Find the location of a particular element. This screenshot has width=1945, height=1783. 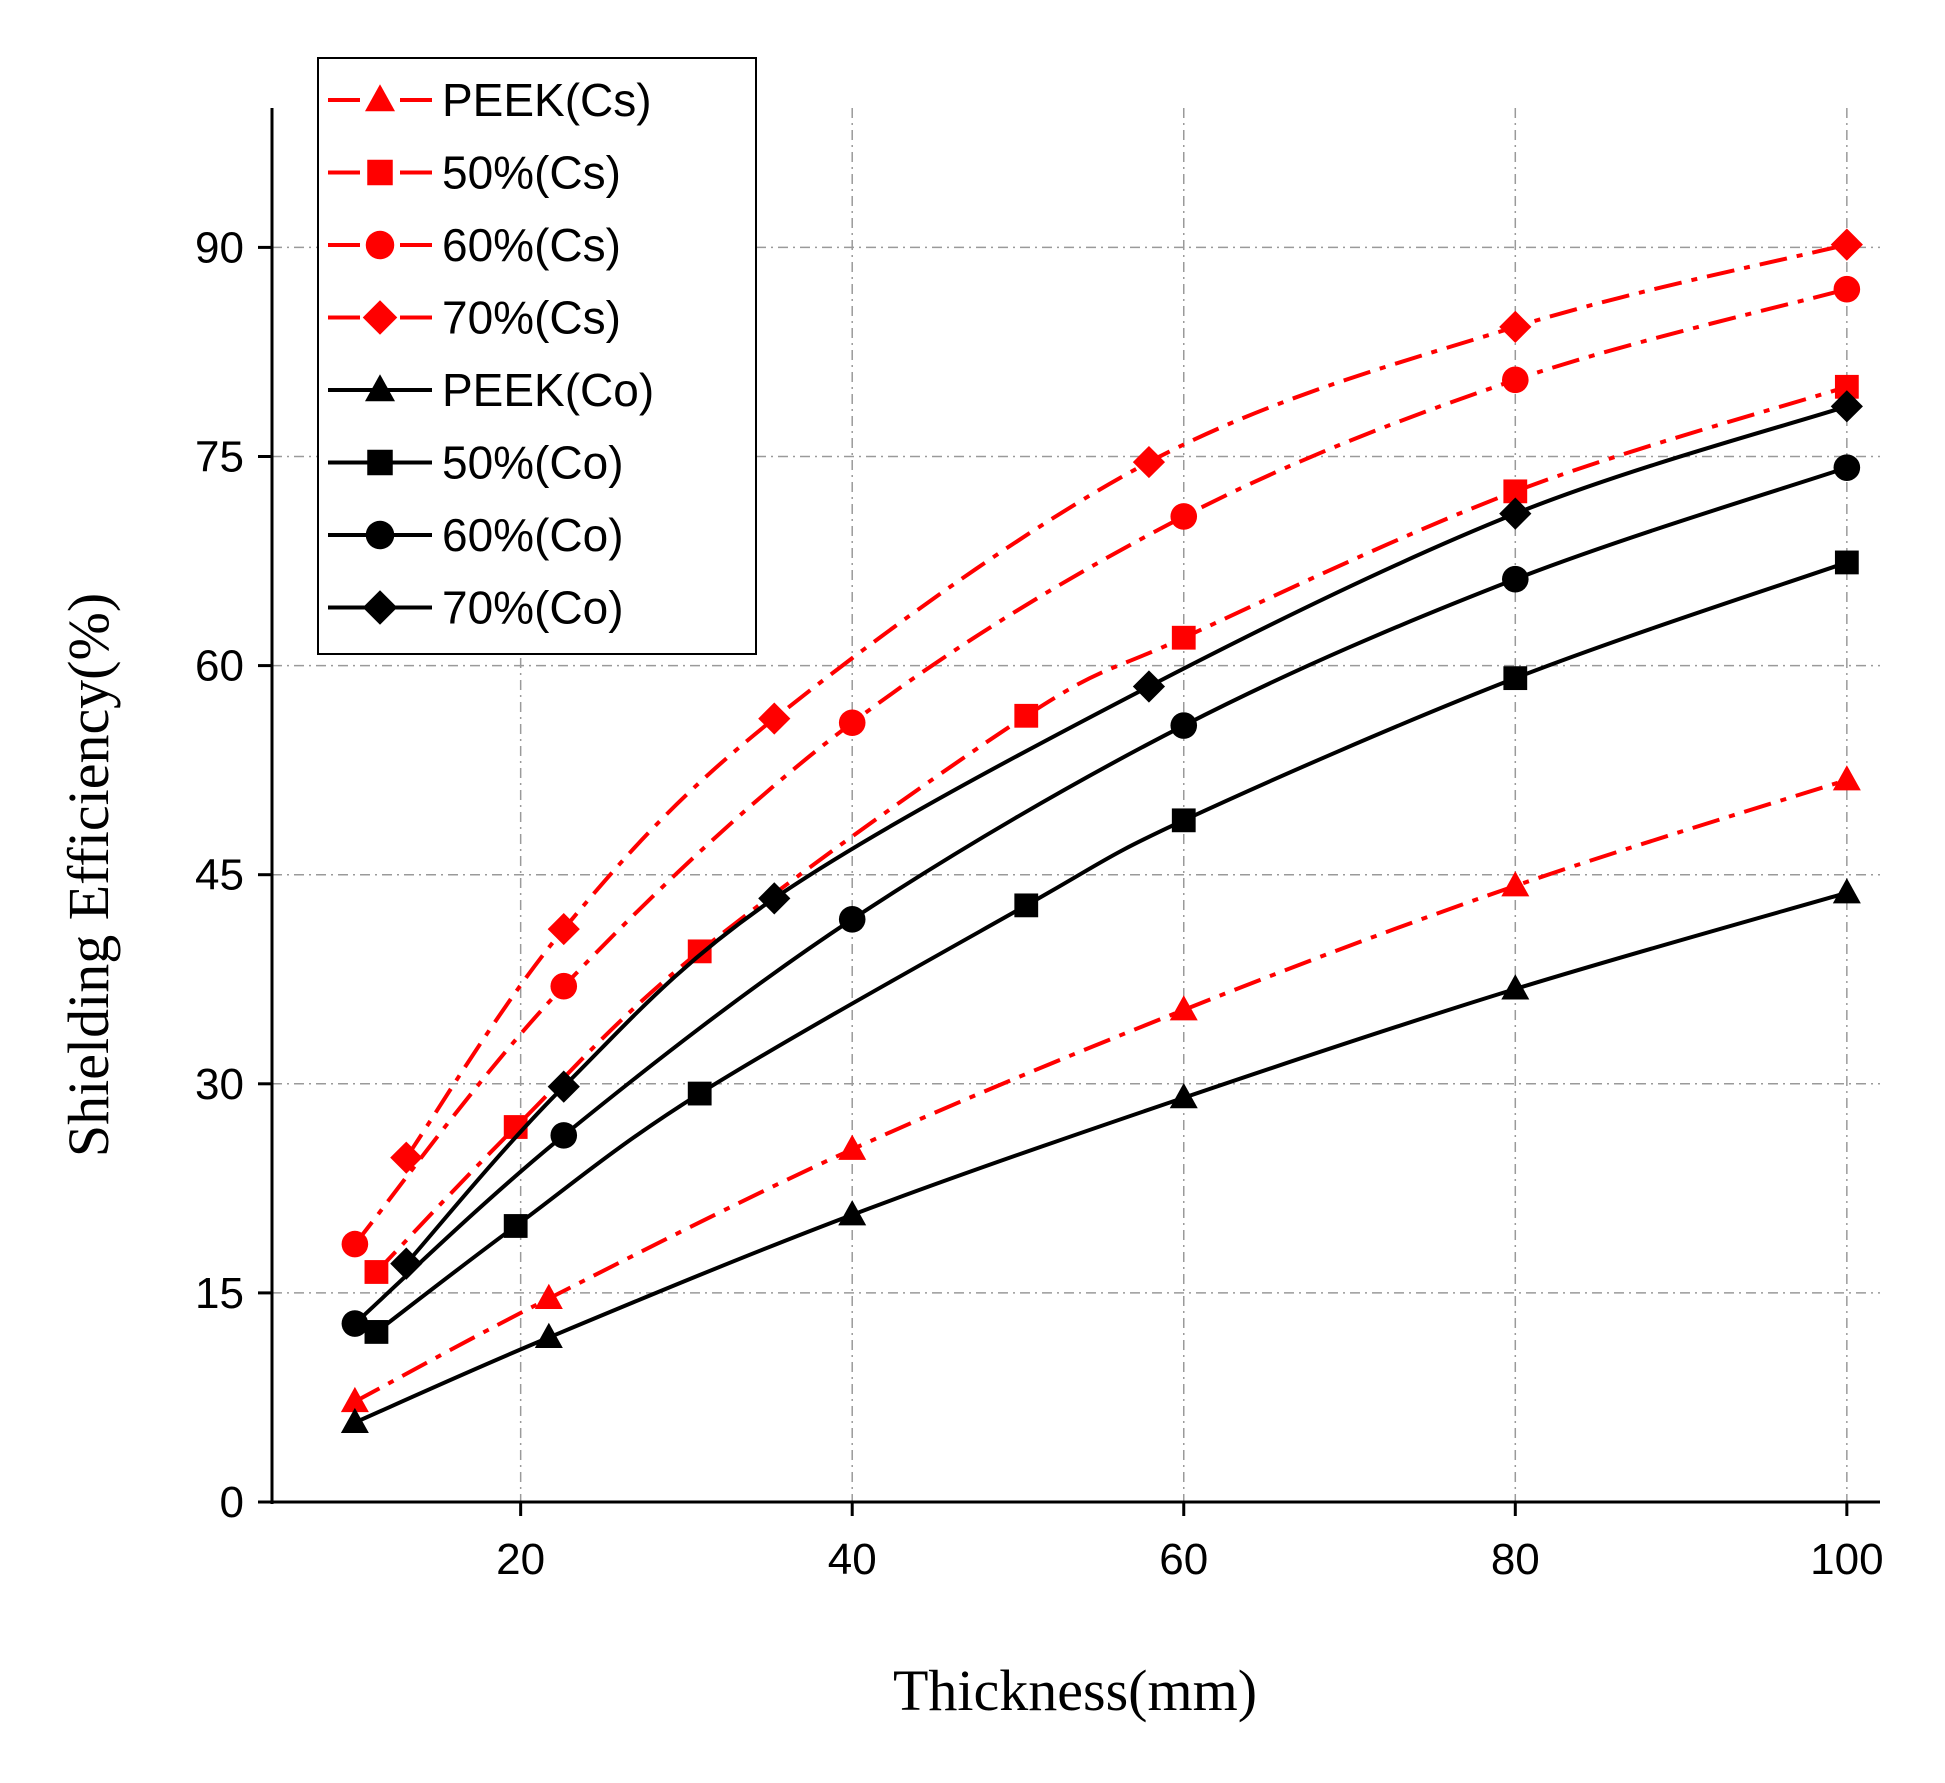

legend-label: PEEK(Cs) is located at coordinates (547, 100).